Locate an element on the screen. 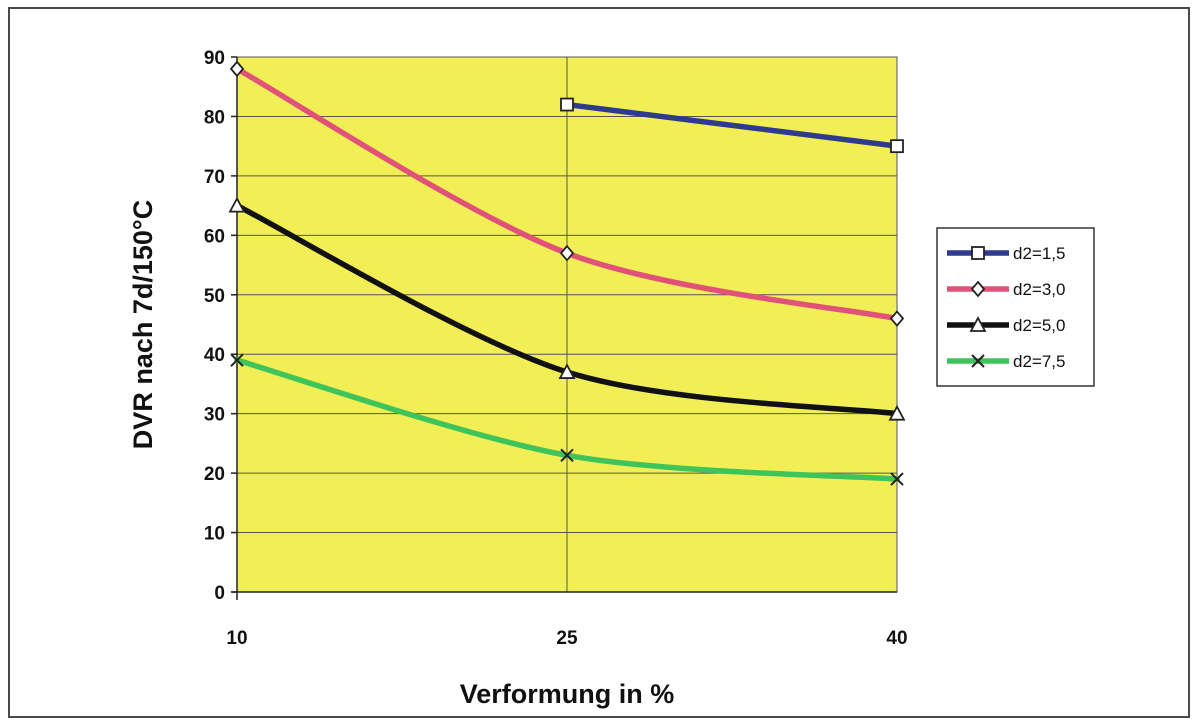 Image resolution: width=1199 pixels, height=727 pixels. legend-item: d2=1,5 is located at coordinates (1006, 253).